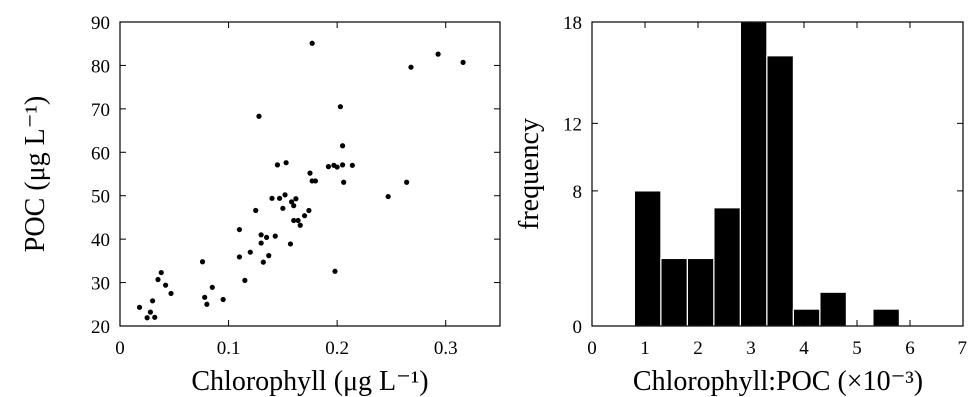 The image size is (968, 397). I want to click on scatter-y-tick-label: 80, so click(100, 66).